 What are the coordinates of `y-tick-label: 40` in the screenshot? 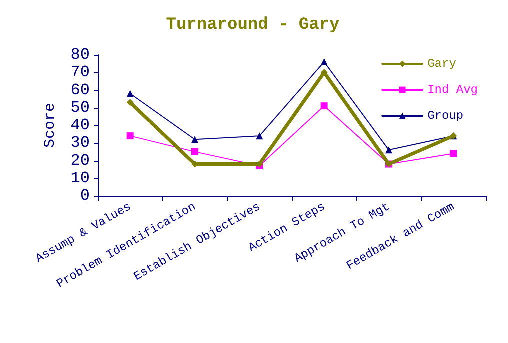 It's located at (80, 125).